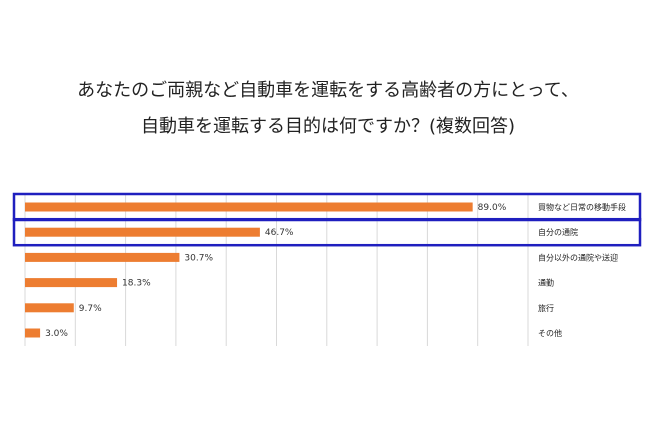 This screenshot has height=438, width=656. What do you see at coordinates (279, 233) in the screenshot?
I see `data-label-2: 46.7%` at bounding box center [279, 233].